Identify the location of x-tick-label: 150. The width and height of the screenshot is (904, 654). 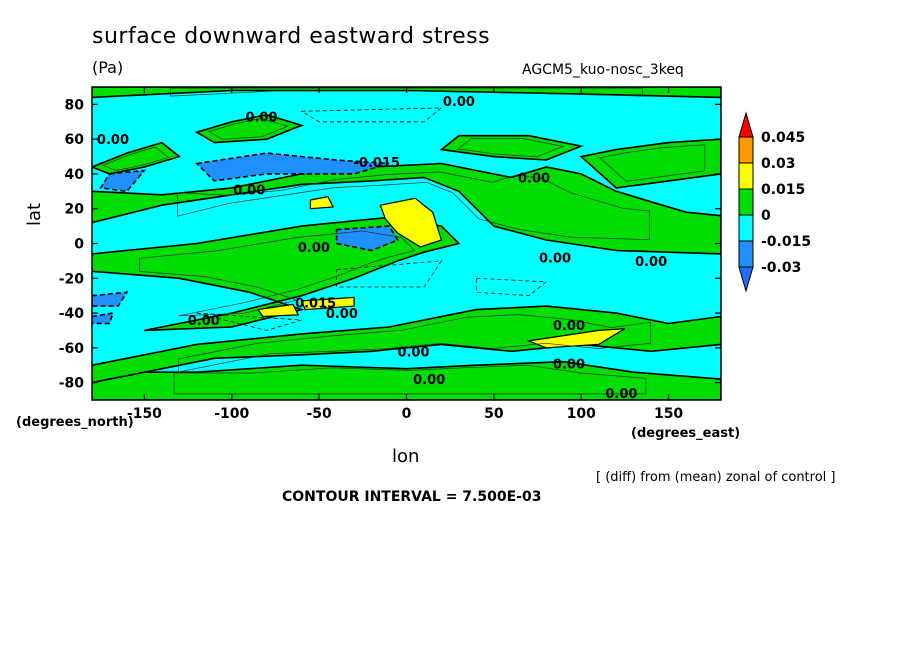
(668, 414).